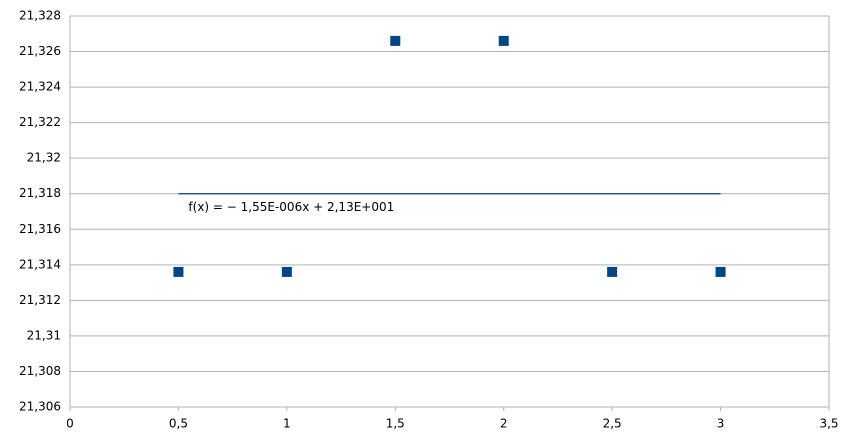 The width and height of the screenshot is (856, 441). What do you see at coordinates (612, 424) in the screenshot?
I see `x-tick-label: 2,5` at bounding box center [612, 424].